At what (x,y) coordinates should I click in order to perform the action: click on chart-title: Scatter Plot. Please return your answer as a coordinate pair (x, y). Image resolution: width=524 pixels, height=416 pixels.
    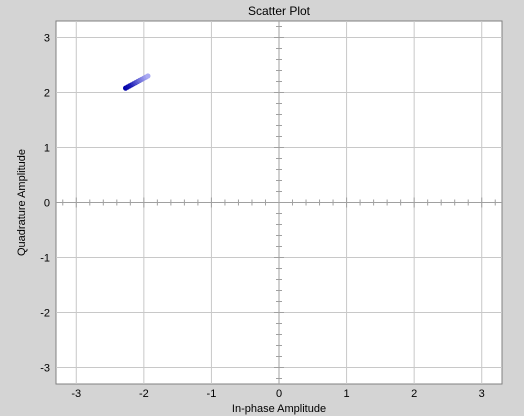
    Looking at the image, I should click on (279, 11).